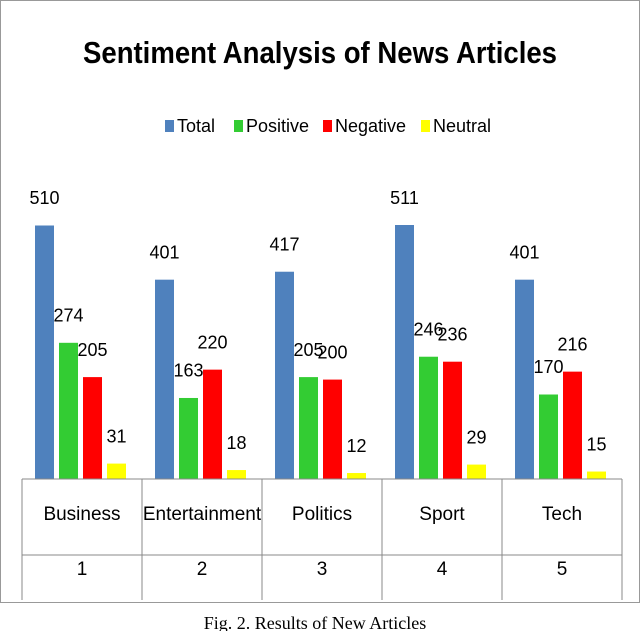 This screenshot has height=631, width=640. I want to click on x-tick-label: Business, so click(81, 514).